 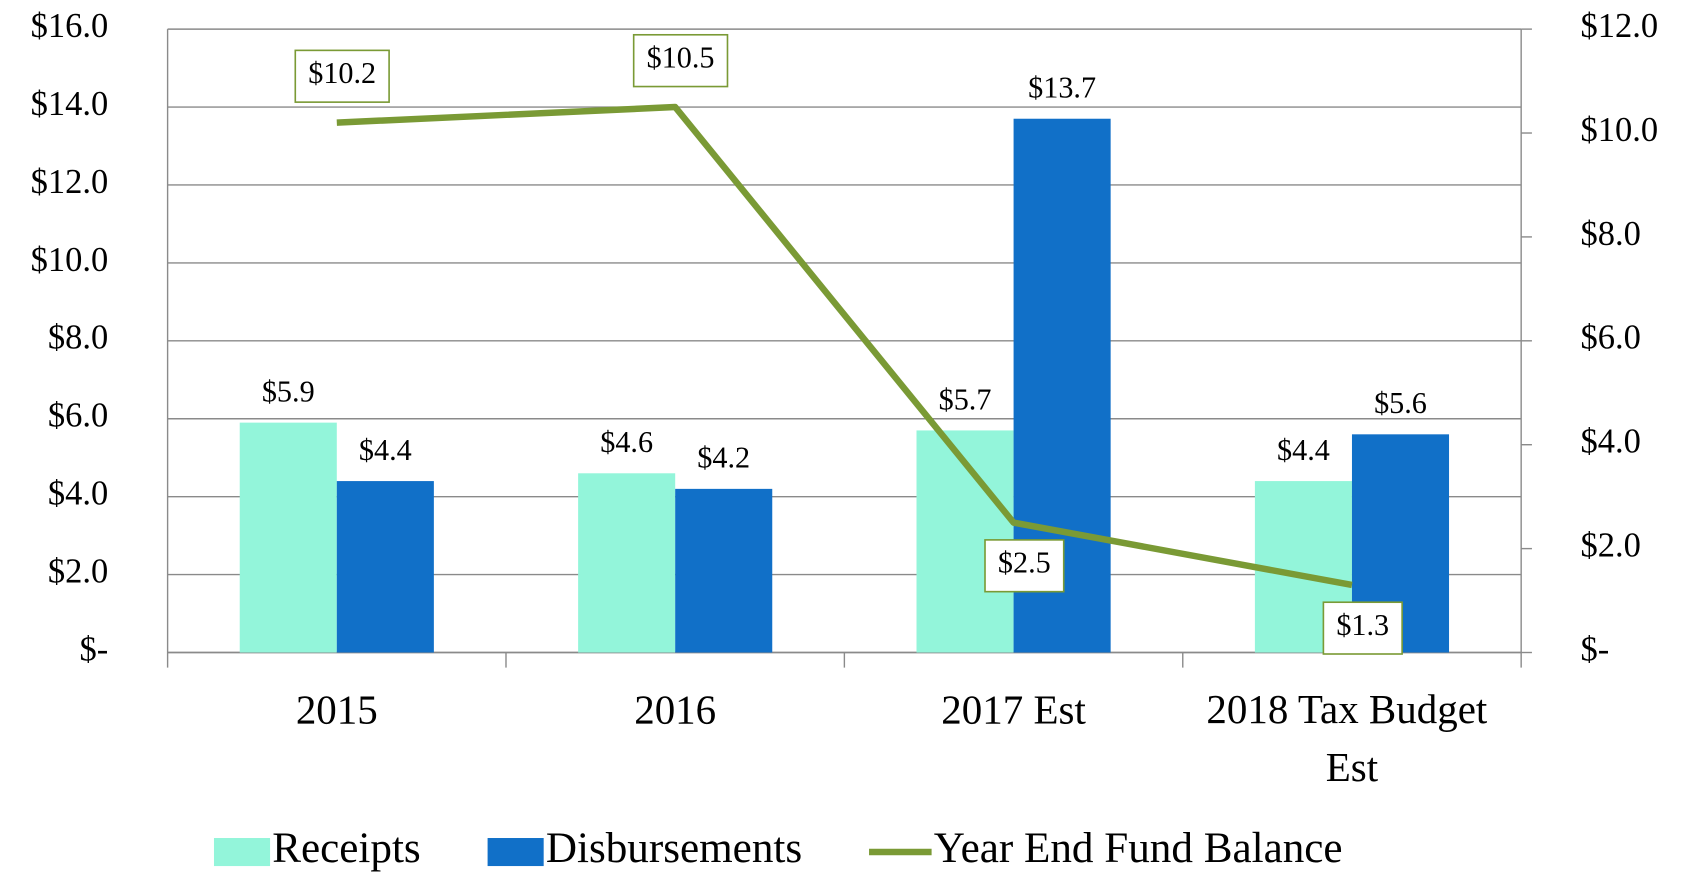 What do you see at coordinates (675, 709) in the screenshot?
I see `x-tick-label: 2016` at bounding box center [675, 709].